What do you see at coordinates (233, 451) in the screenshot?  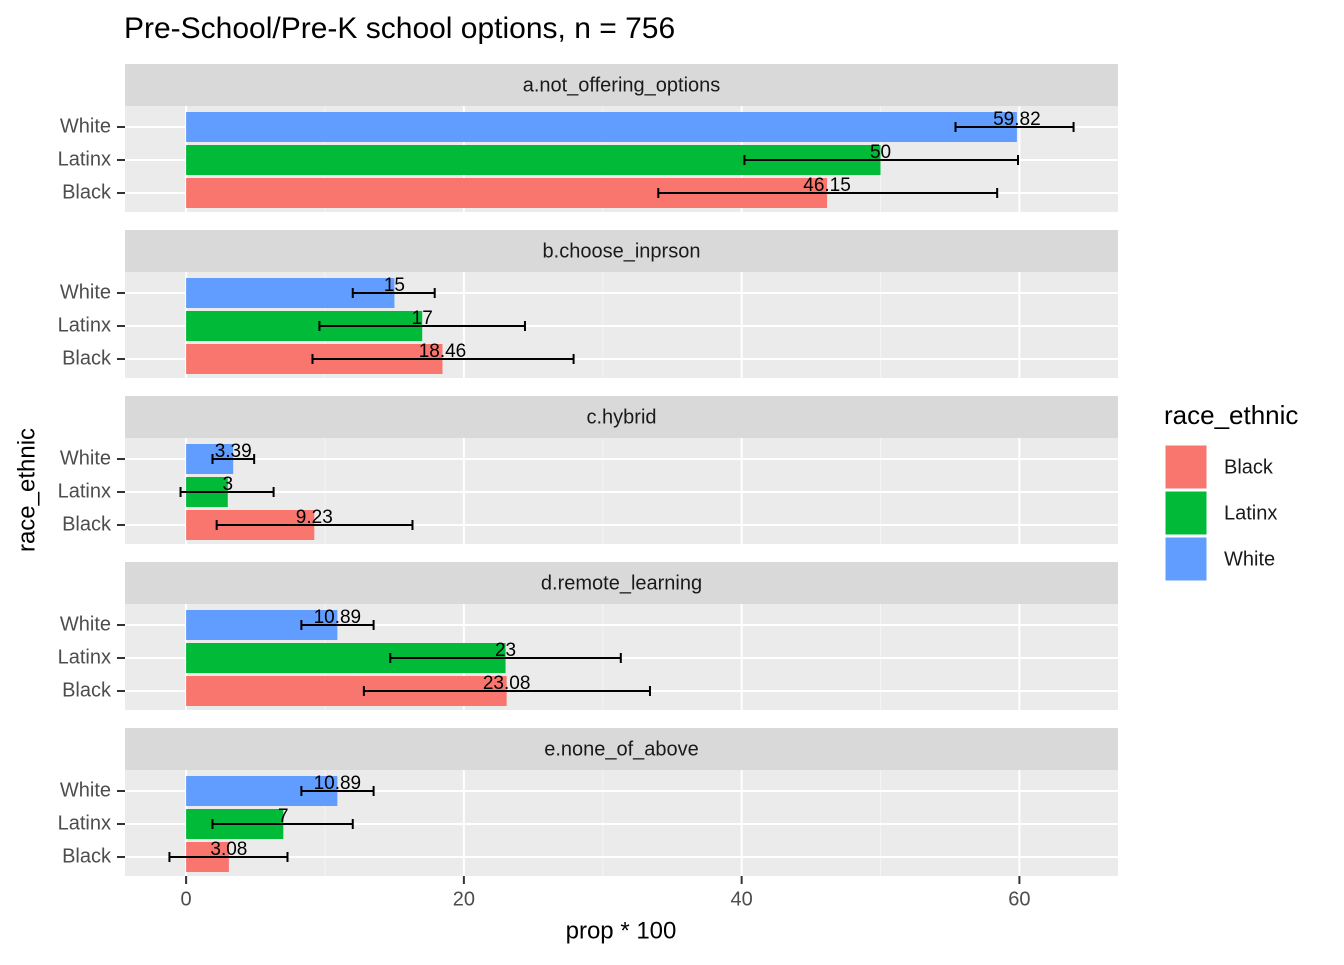 I see `data-label: 3.39` at bounding box center [233, 451].